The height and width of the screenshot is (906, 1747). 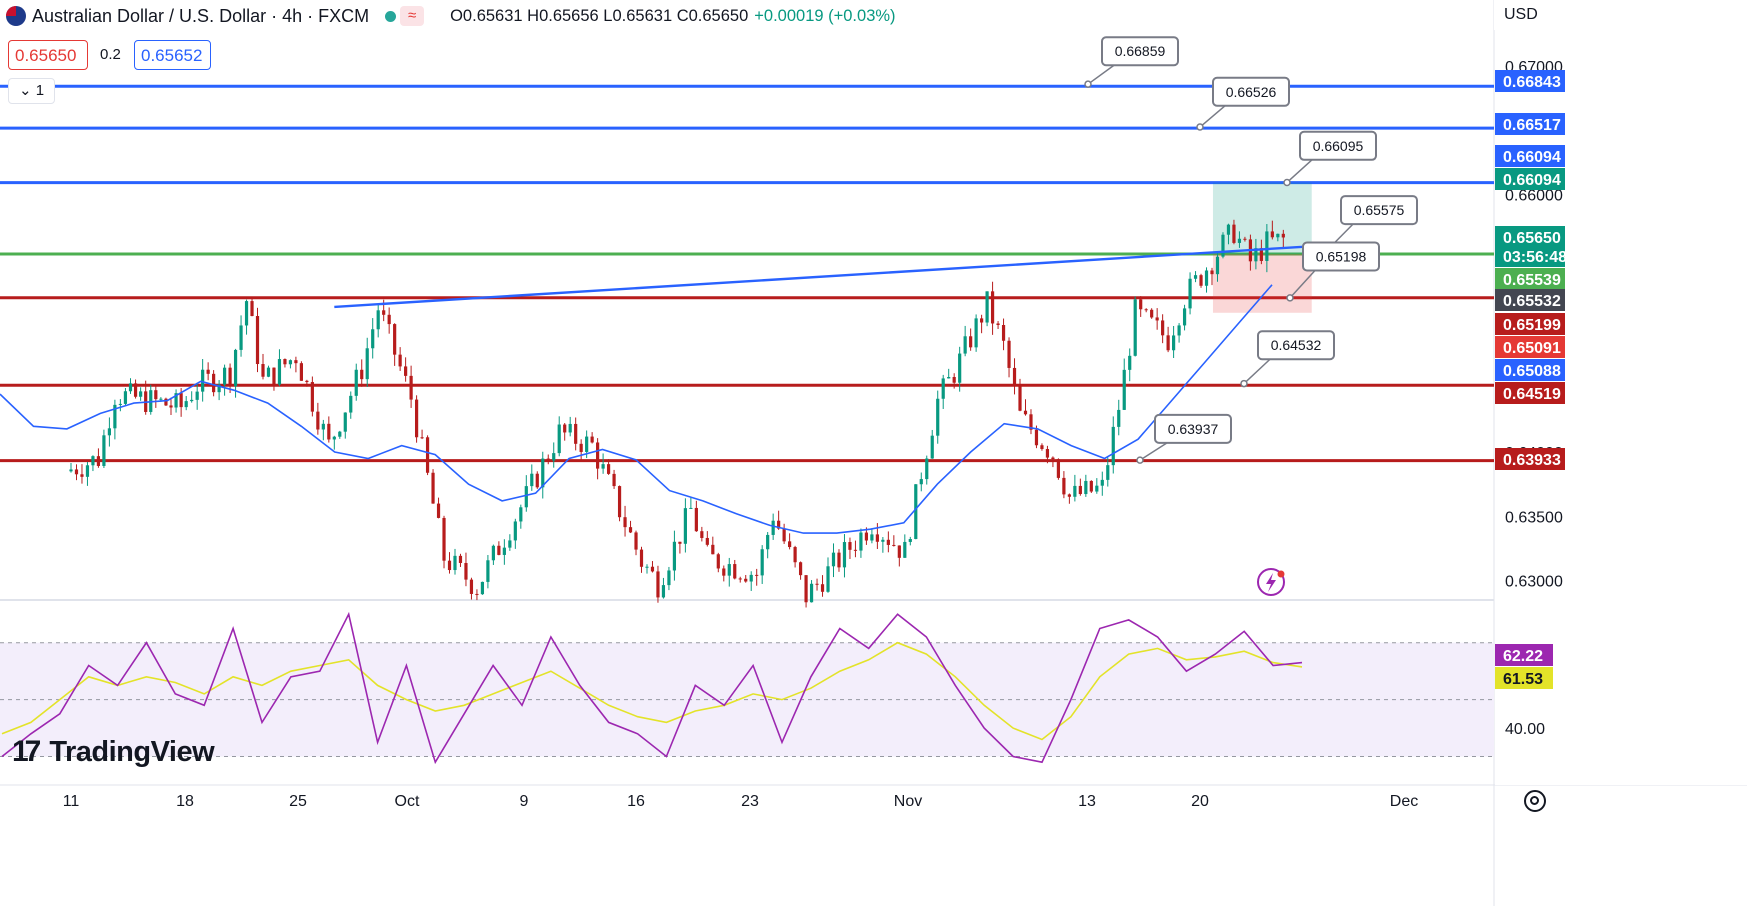 What do you see at coordinates (1534, 582) in the screenshot?
I see `price-tick: 0.63000` at bounding box center [1534, 582].